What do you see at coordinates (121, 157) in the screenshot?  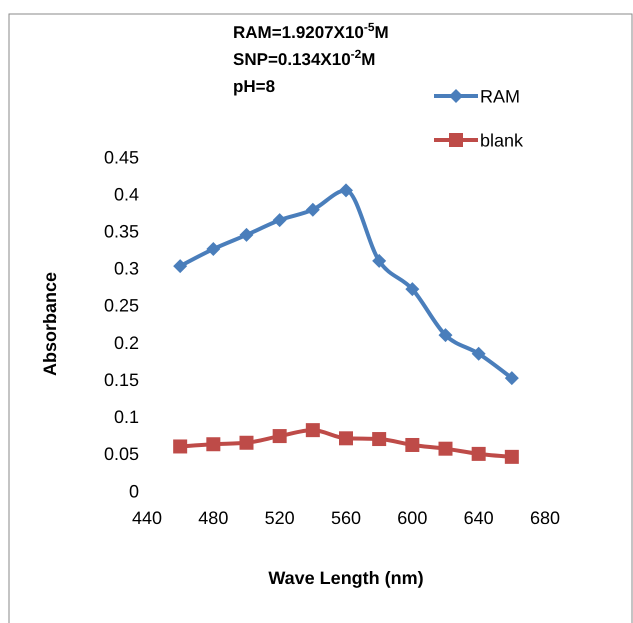 I see `y-tick-label: 0.45` at bounding box center [121, 157].